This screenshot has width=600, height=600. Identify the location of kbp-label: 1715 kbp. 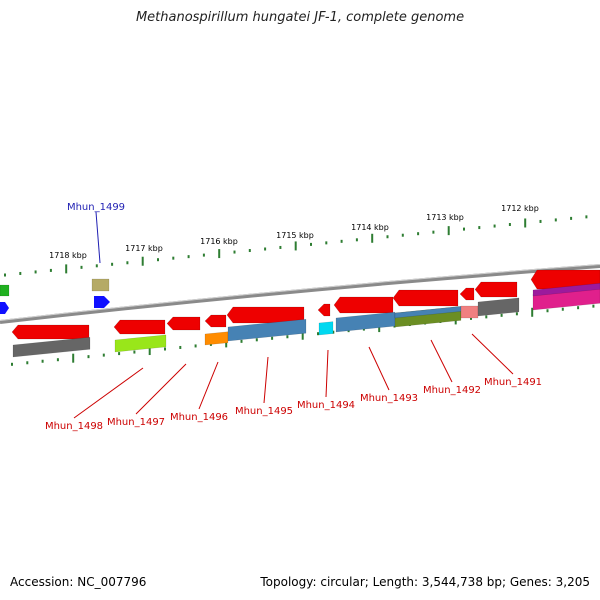
(295, 235).